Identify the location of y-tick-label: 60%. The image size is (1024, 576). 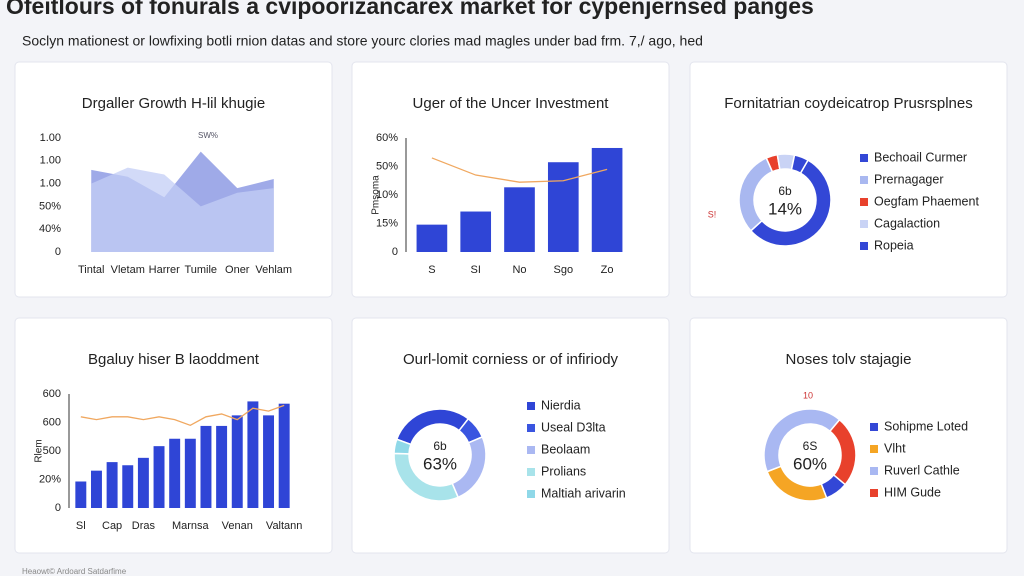
(387, 138).